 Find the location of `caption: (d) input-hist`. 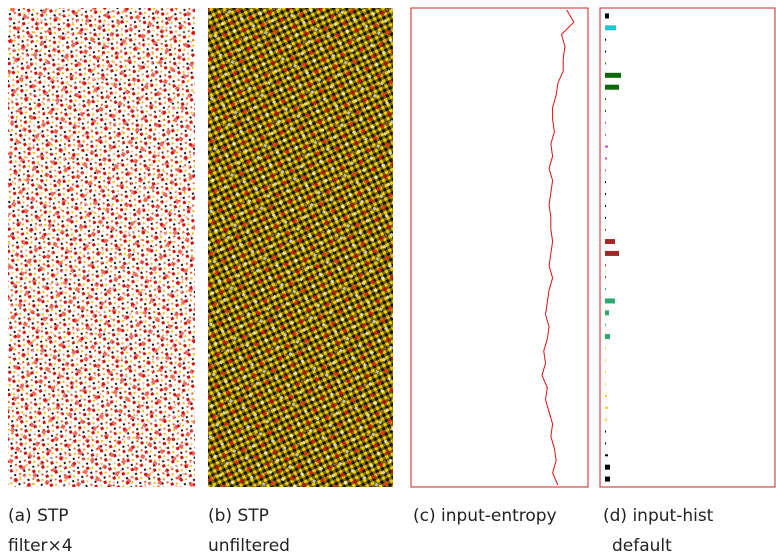

caption: (d) input-hist is located at coordinates (658, 516).